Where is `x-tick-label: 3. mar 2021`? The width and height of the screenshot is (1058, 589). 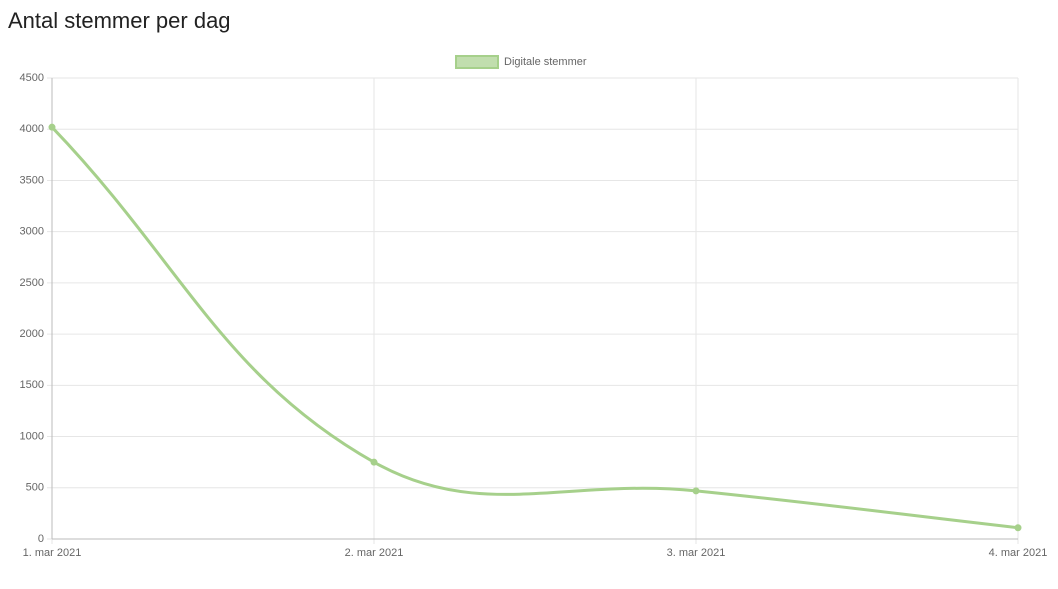
x-tick-label: 3. mar 2021 is located at coordinates (696, 553).